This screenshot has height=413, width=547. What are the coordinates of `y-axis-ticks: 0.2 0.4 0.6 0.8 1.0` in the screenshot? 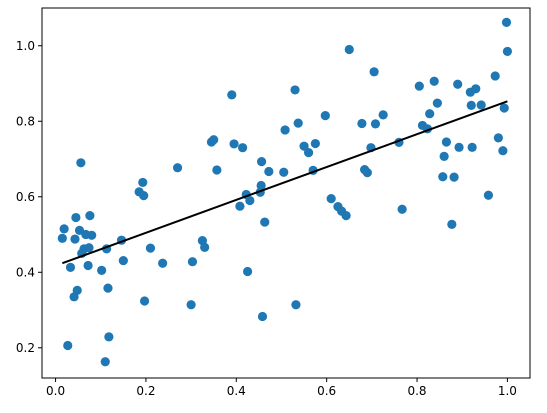 It's located at (29, 197).